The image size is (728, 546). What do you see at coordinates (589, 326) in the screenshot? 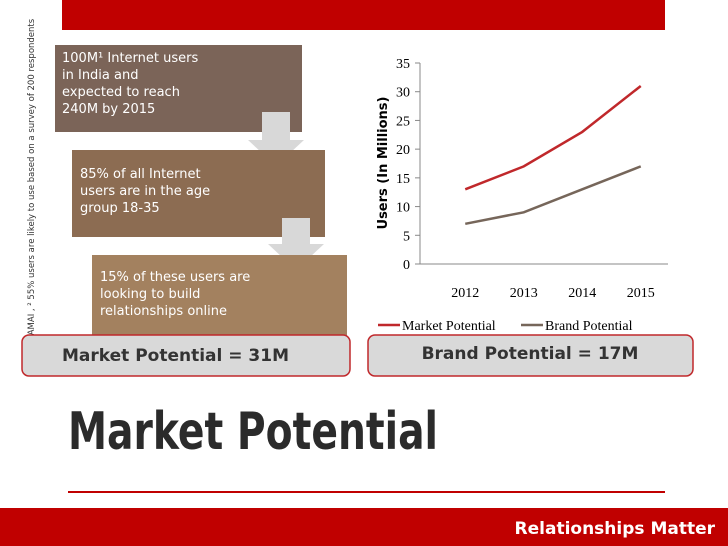
I see `legend-label: Brand Potential` at bounding box center [589, 326].